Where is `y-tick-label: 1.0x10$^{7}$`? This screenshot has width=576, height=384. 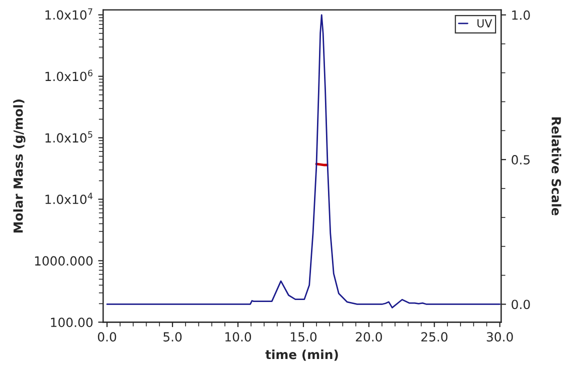
y-tick-label: 1.0x10$^{7}$ is located at coordinates (69, 14).